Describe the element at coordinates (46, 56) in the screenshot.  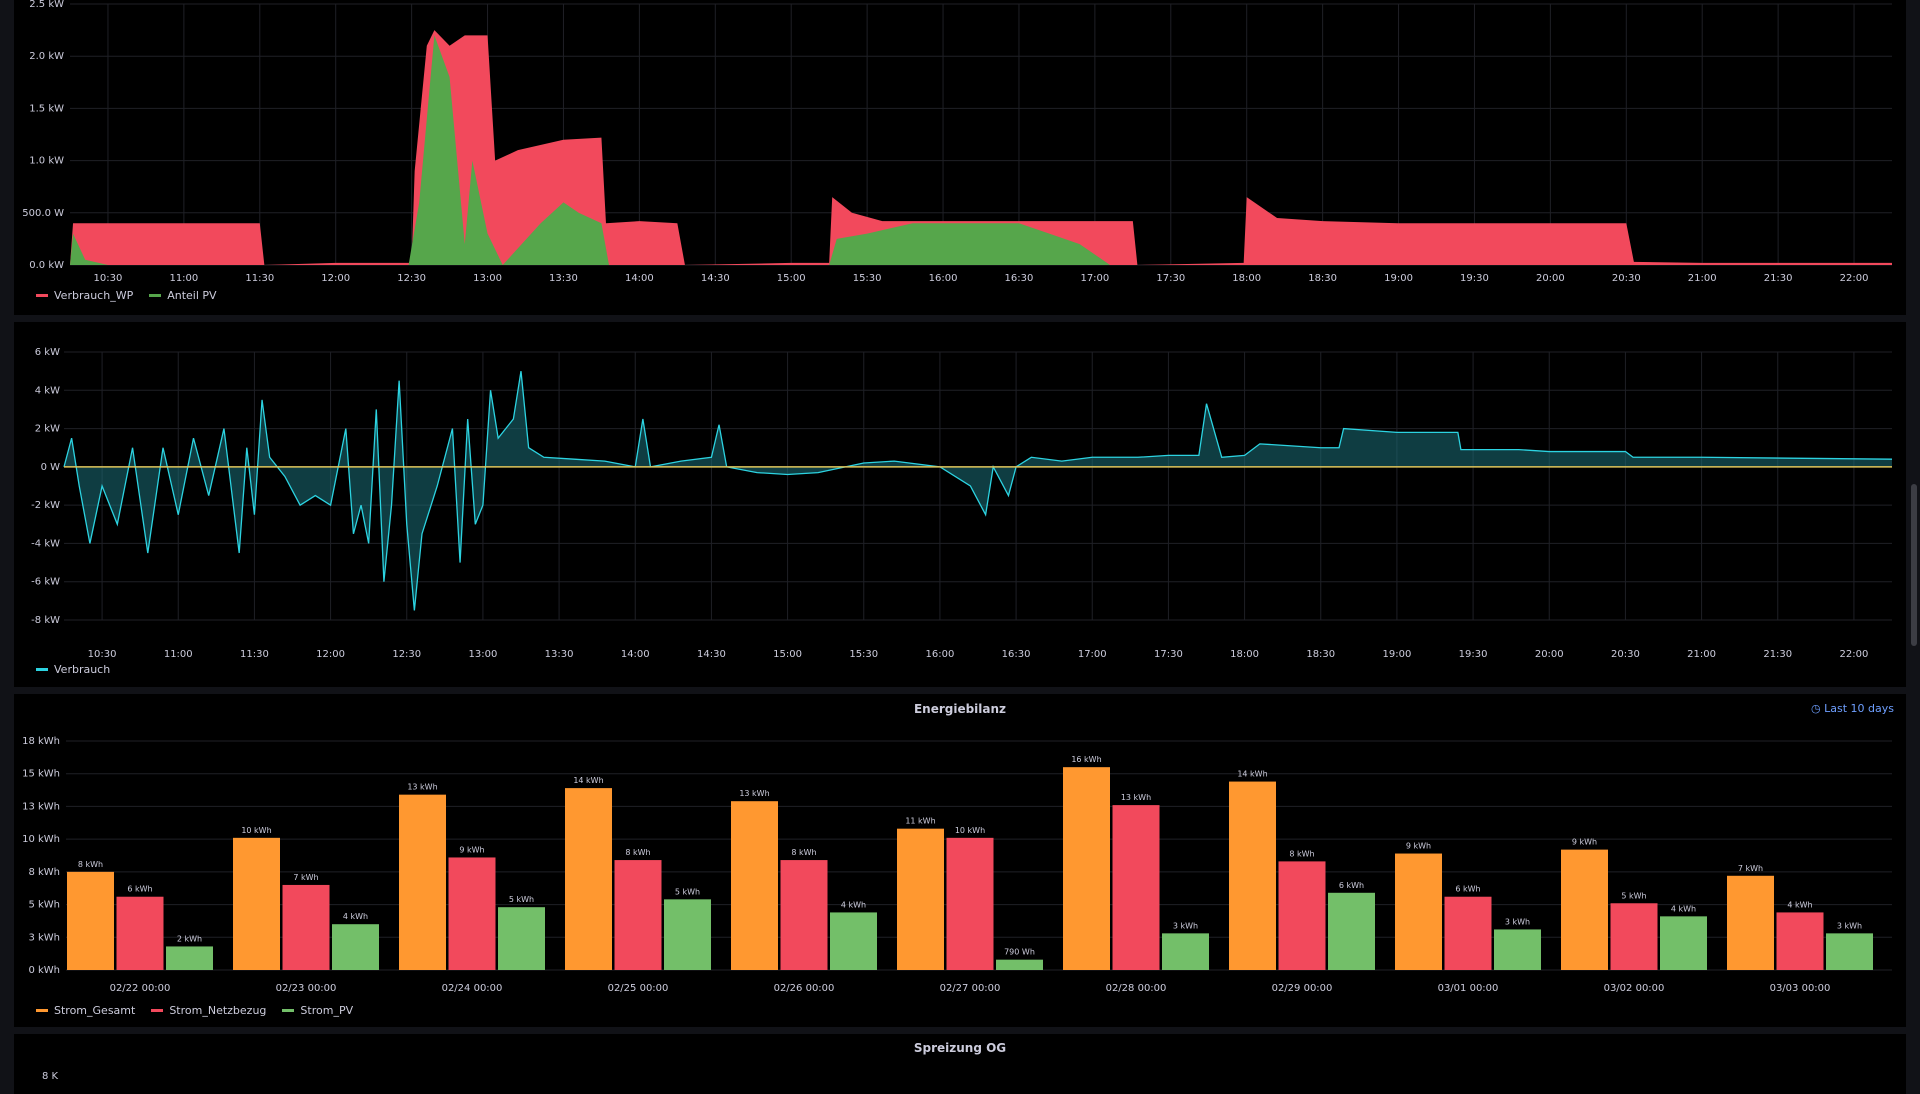
I see `y-tick-label: 2.0 kW` at that location.